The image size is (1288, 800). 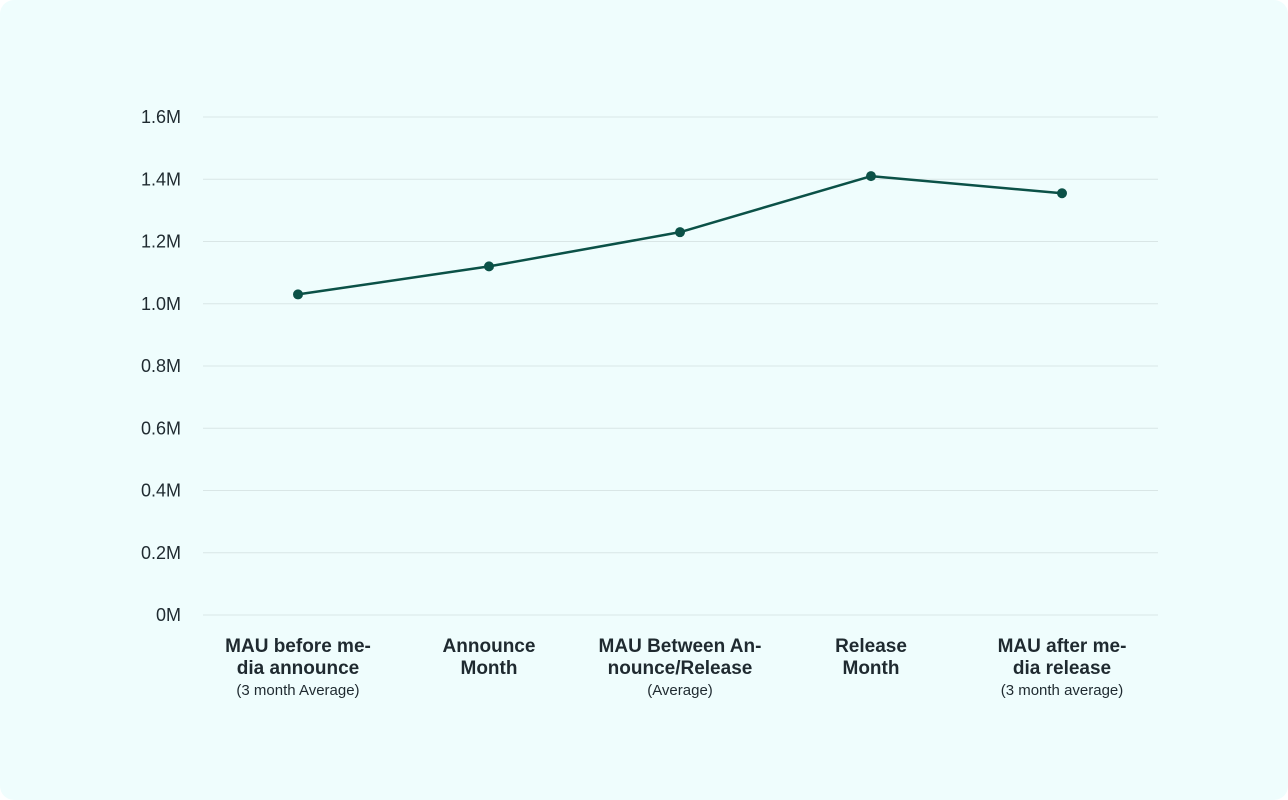 I want to click on y-tick-label: 0.8M, so click(x=161, y=366).